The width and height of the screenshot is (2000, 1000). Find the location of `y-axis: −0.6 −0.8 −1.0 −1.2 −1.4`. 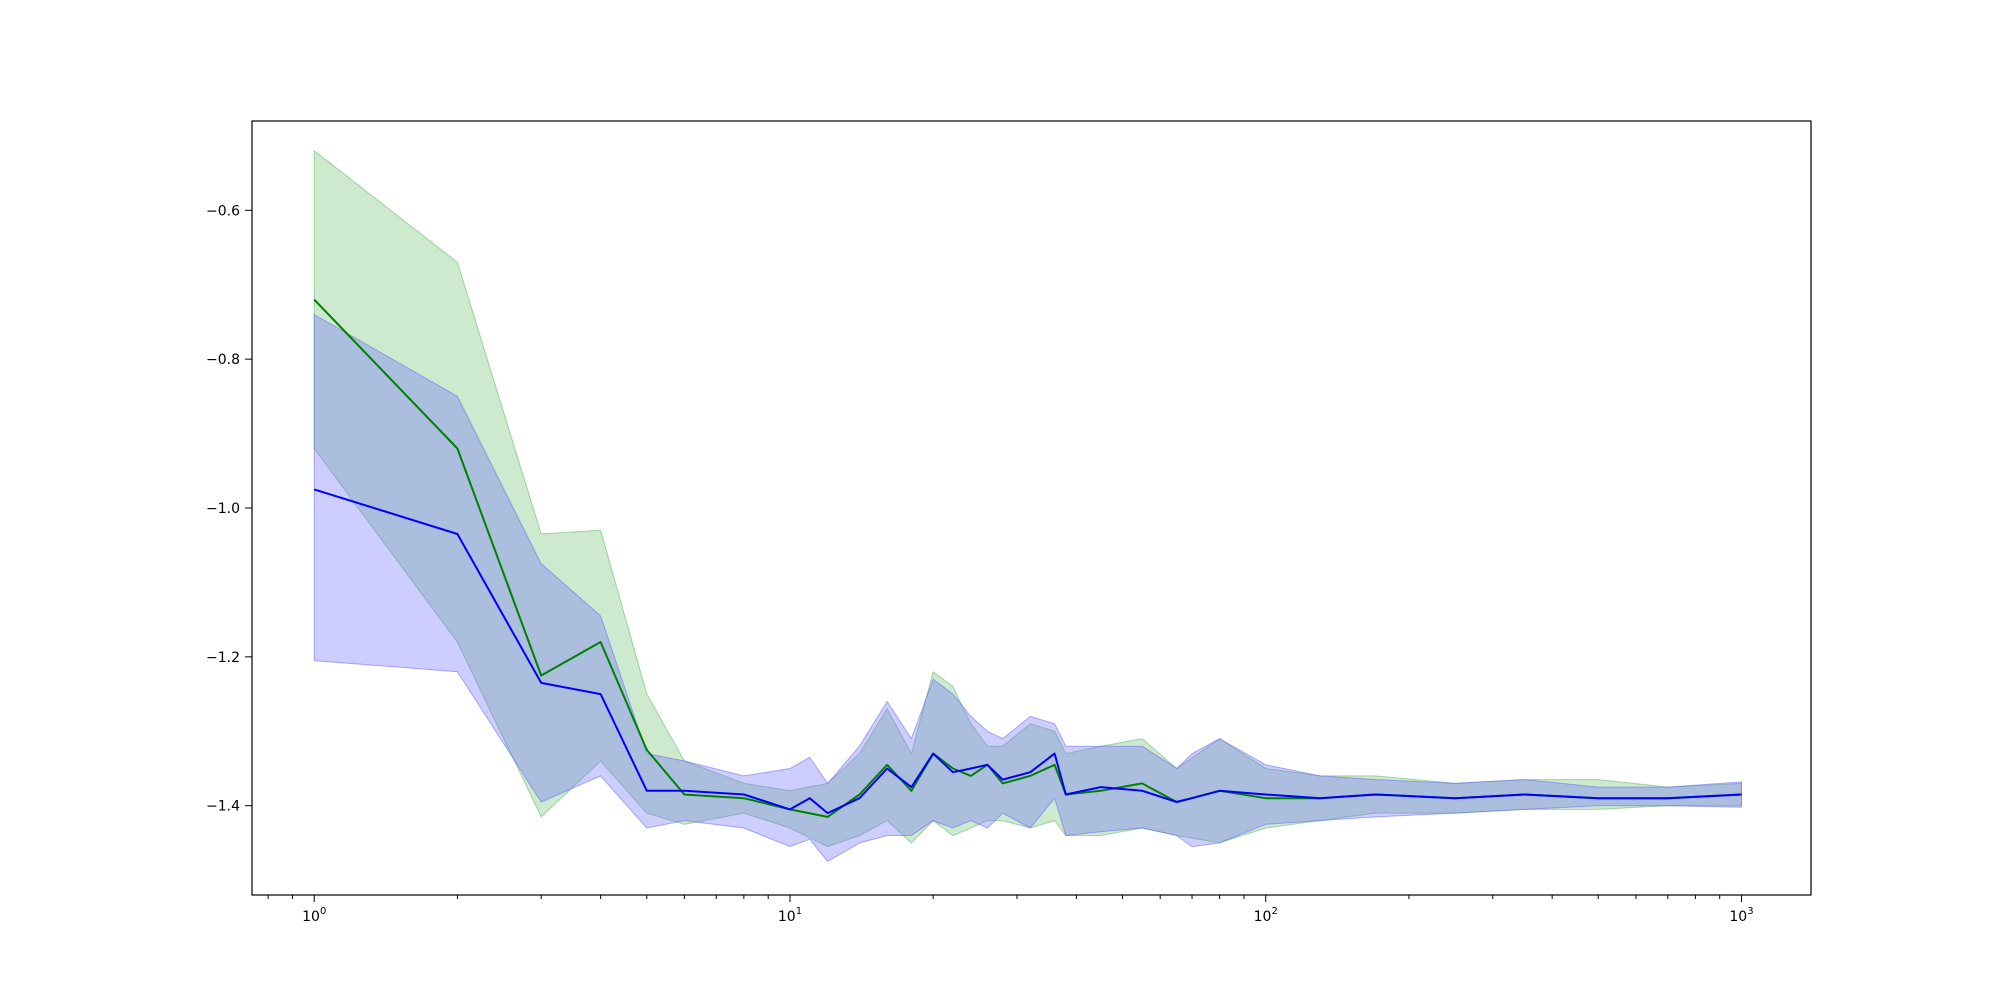

y-axis: −0.6 −0.8 −1.0 −1.2 −1.4 is located at coordinates (229, 509).